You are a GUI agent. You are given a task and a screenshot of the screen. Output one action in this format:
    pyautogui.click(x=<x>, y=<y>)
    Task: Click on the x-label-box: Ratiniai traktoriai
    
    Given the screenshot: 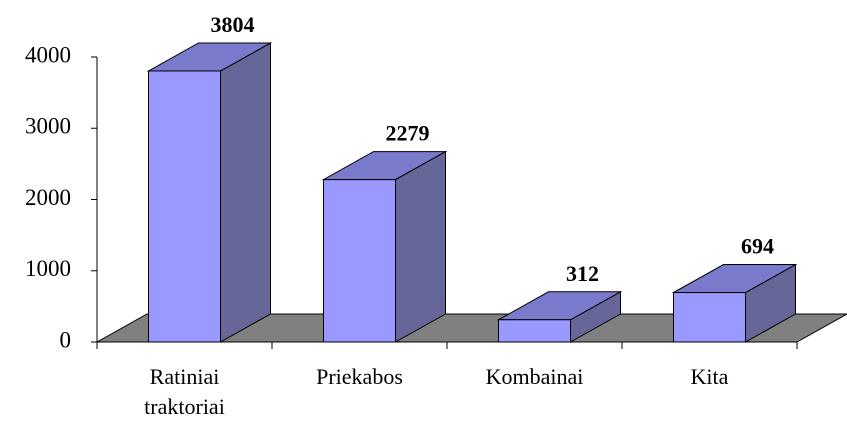 What is the action you would take?
    pyautogui.click(x=184, y=391)
    